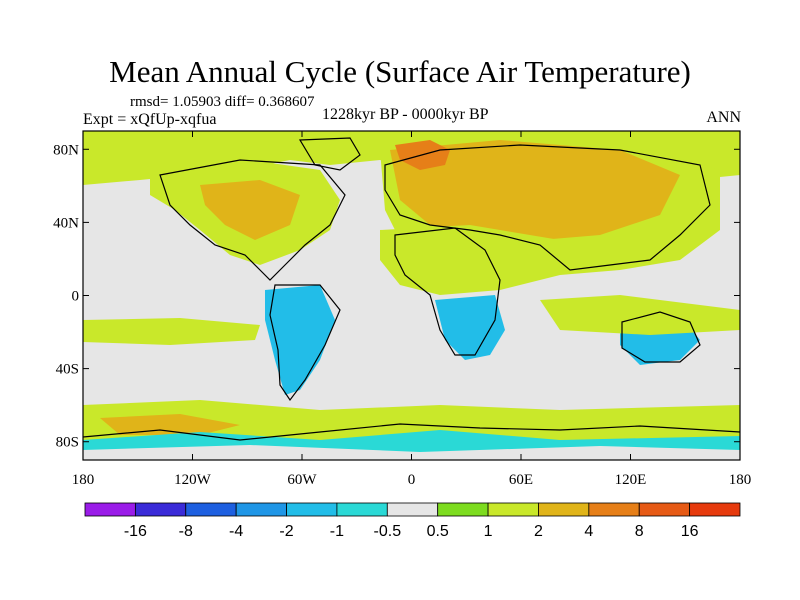  What do you see at coordinates (170, 424) in the screenshot?
I see `field-region-southern-band-hot` at bounding box center [170, 424].